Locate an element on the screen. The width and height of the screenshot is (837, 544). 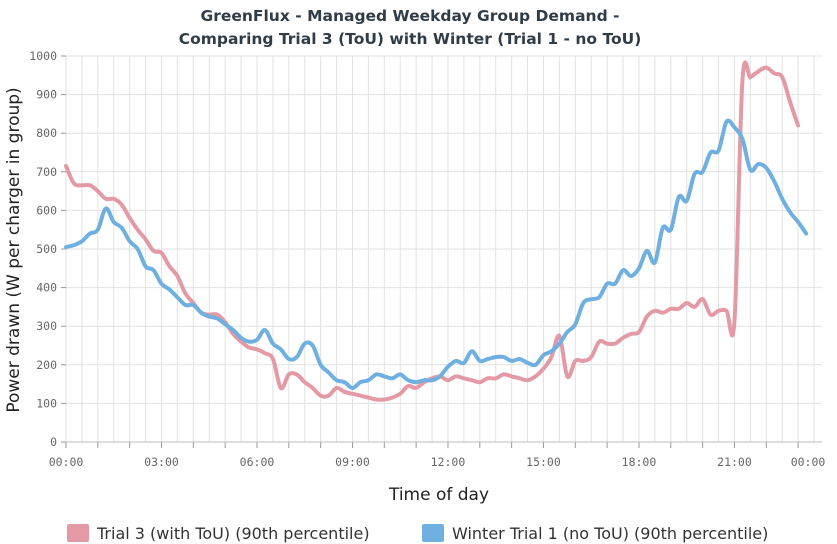
legend-label-trial-3: Trial 3 (with ToU) (90th percentile) is located at coordinates (233, 533).